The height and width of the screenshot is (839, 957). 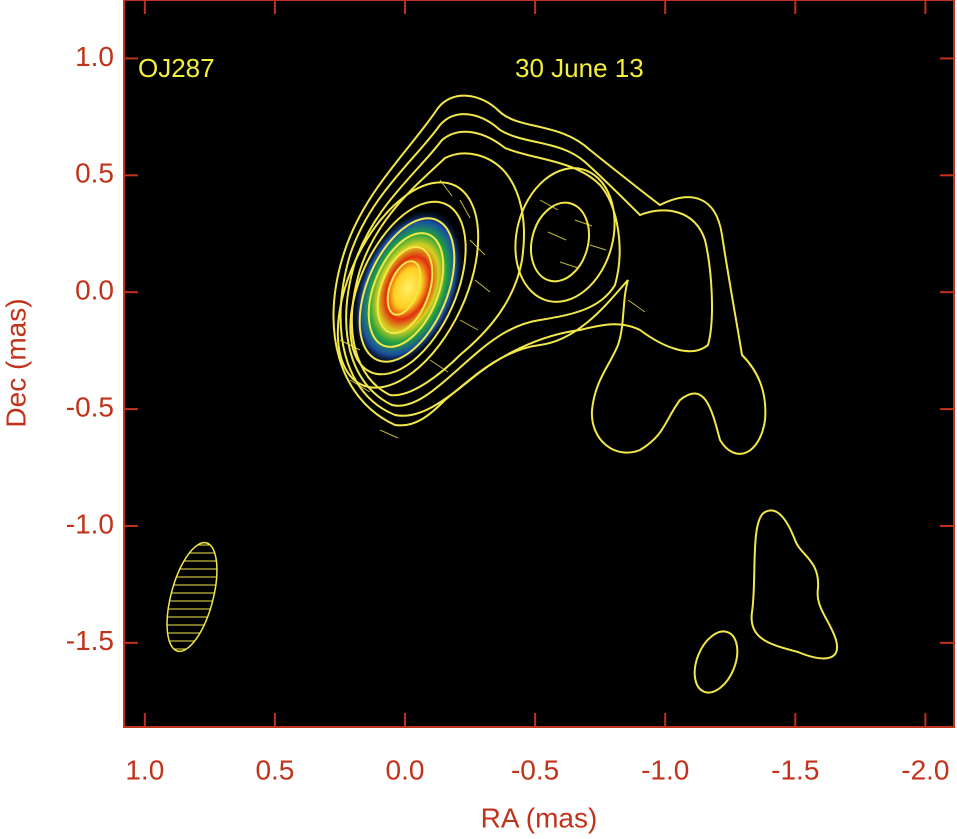 What do you see at coordinates (665, 769) in the screenshot?
I see `x-tick-label: -1.0` at bounding box center [665, 769].